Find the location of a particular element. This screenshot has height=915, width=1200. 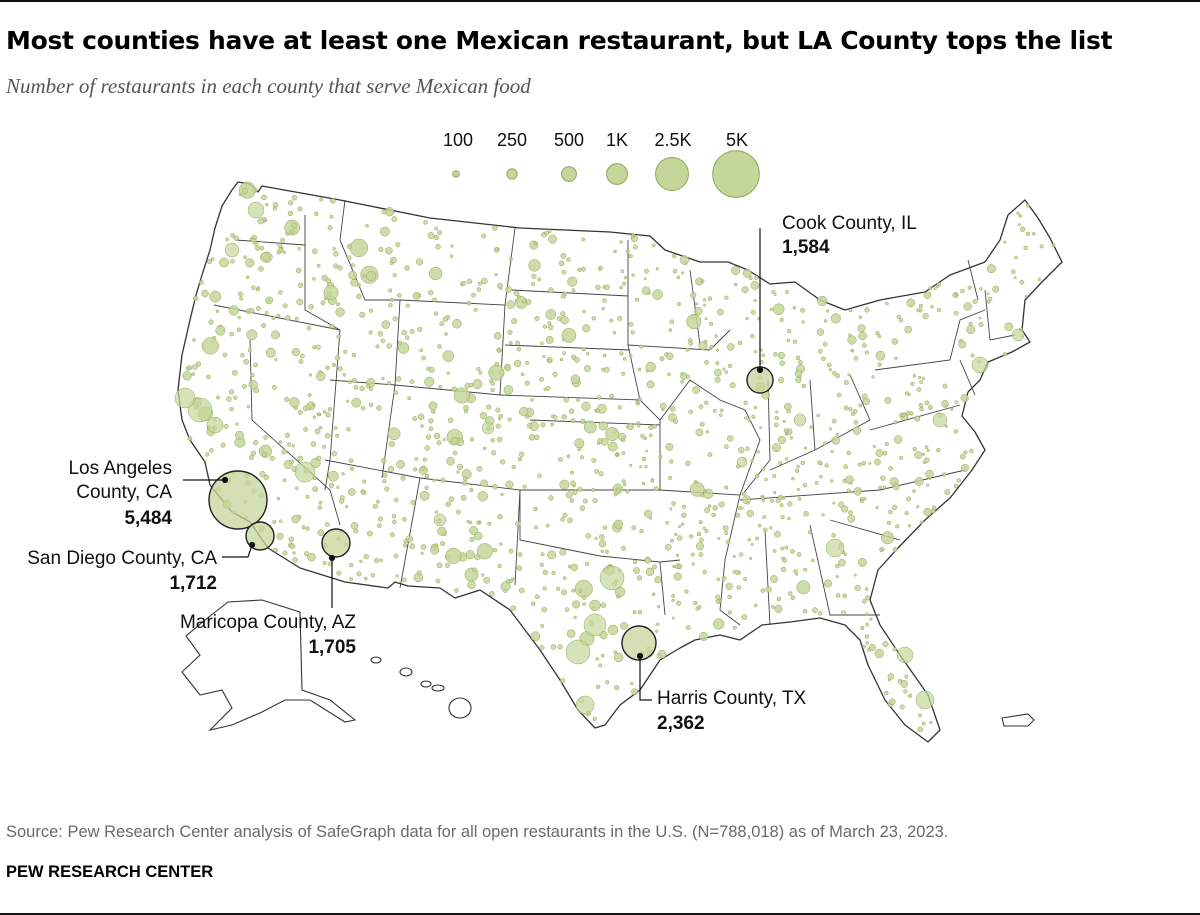

legend-label-5k: 5K is located at coordinates (737, 140).